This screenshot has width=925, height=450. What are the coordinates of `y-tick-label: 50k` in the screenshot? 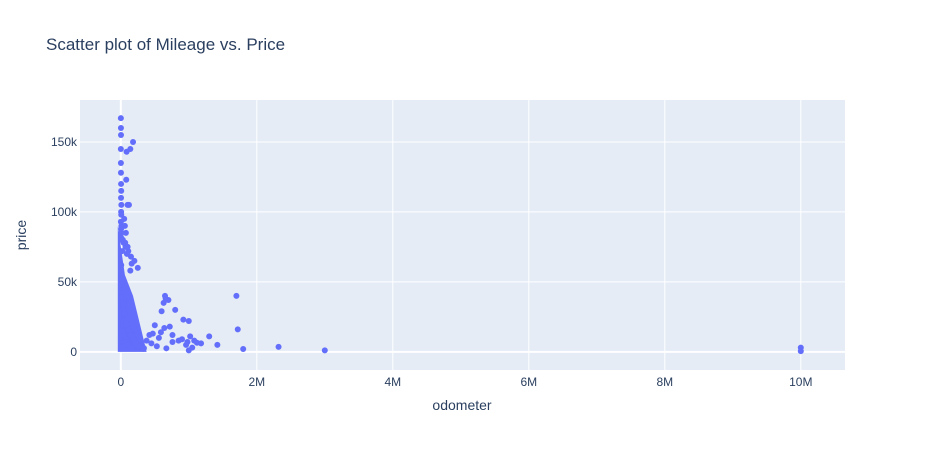 It's located at (68, 282).